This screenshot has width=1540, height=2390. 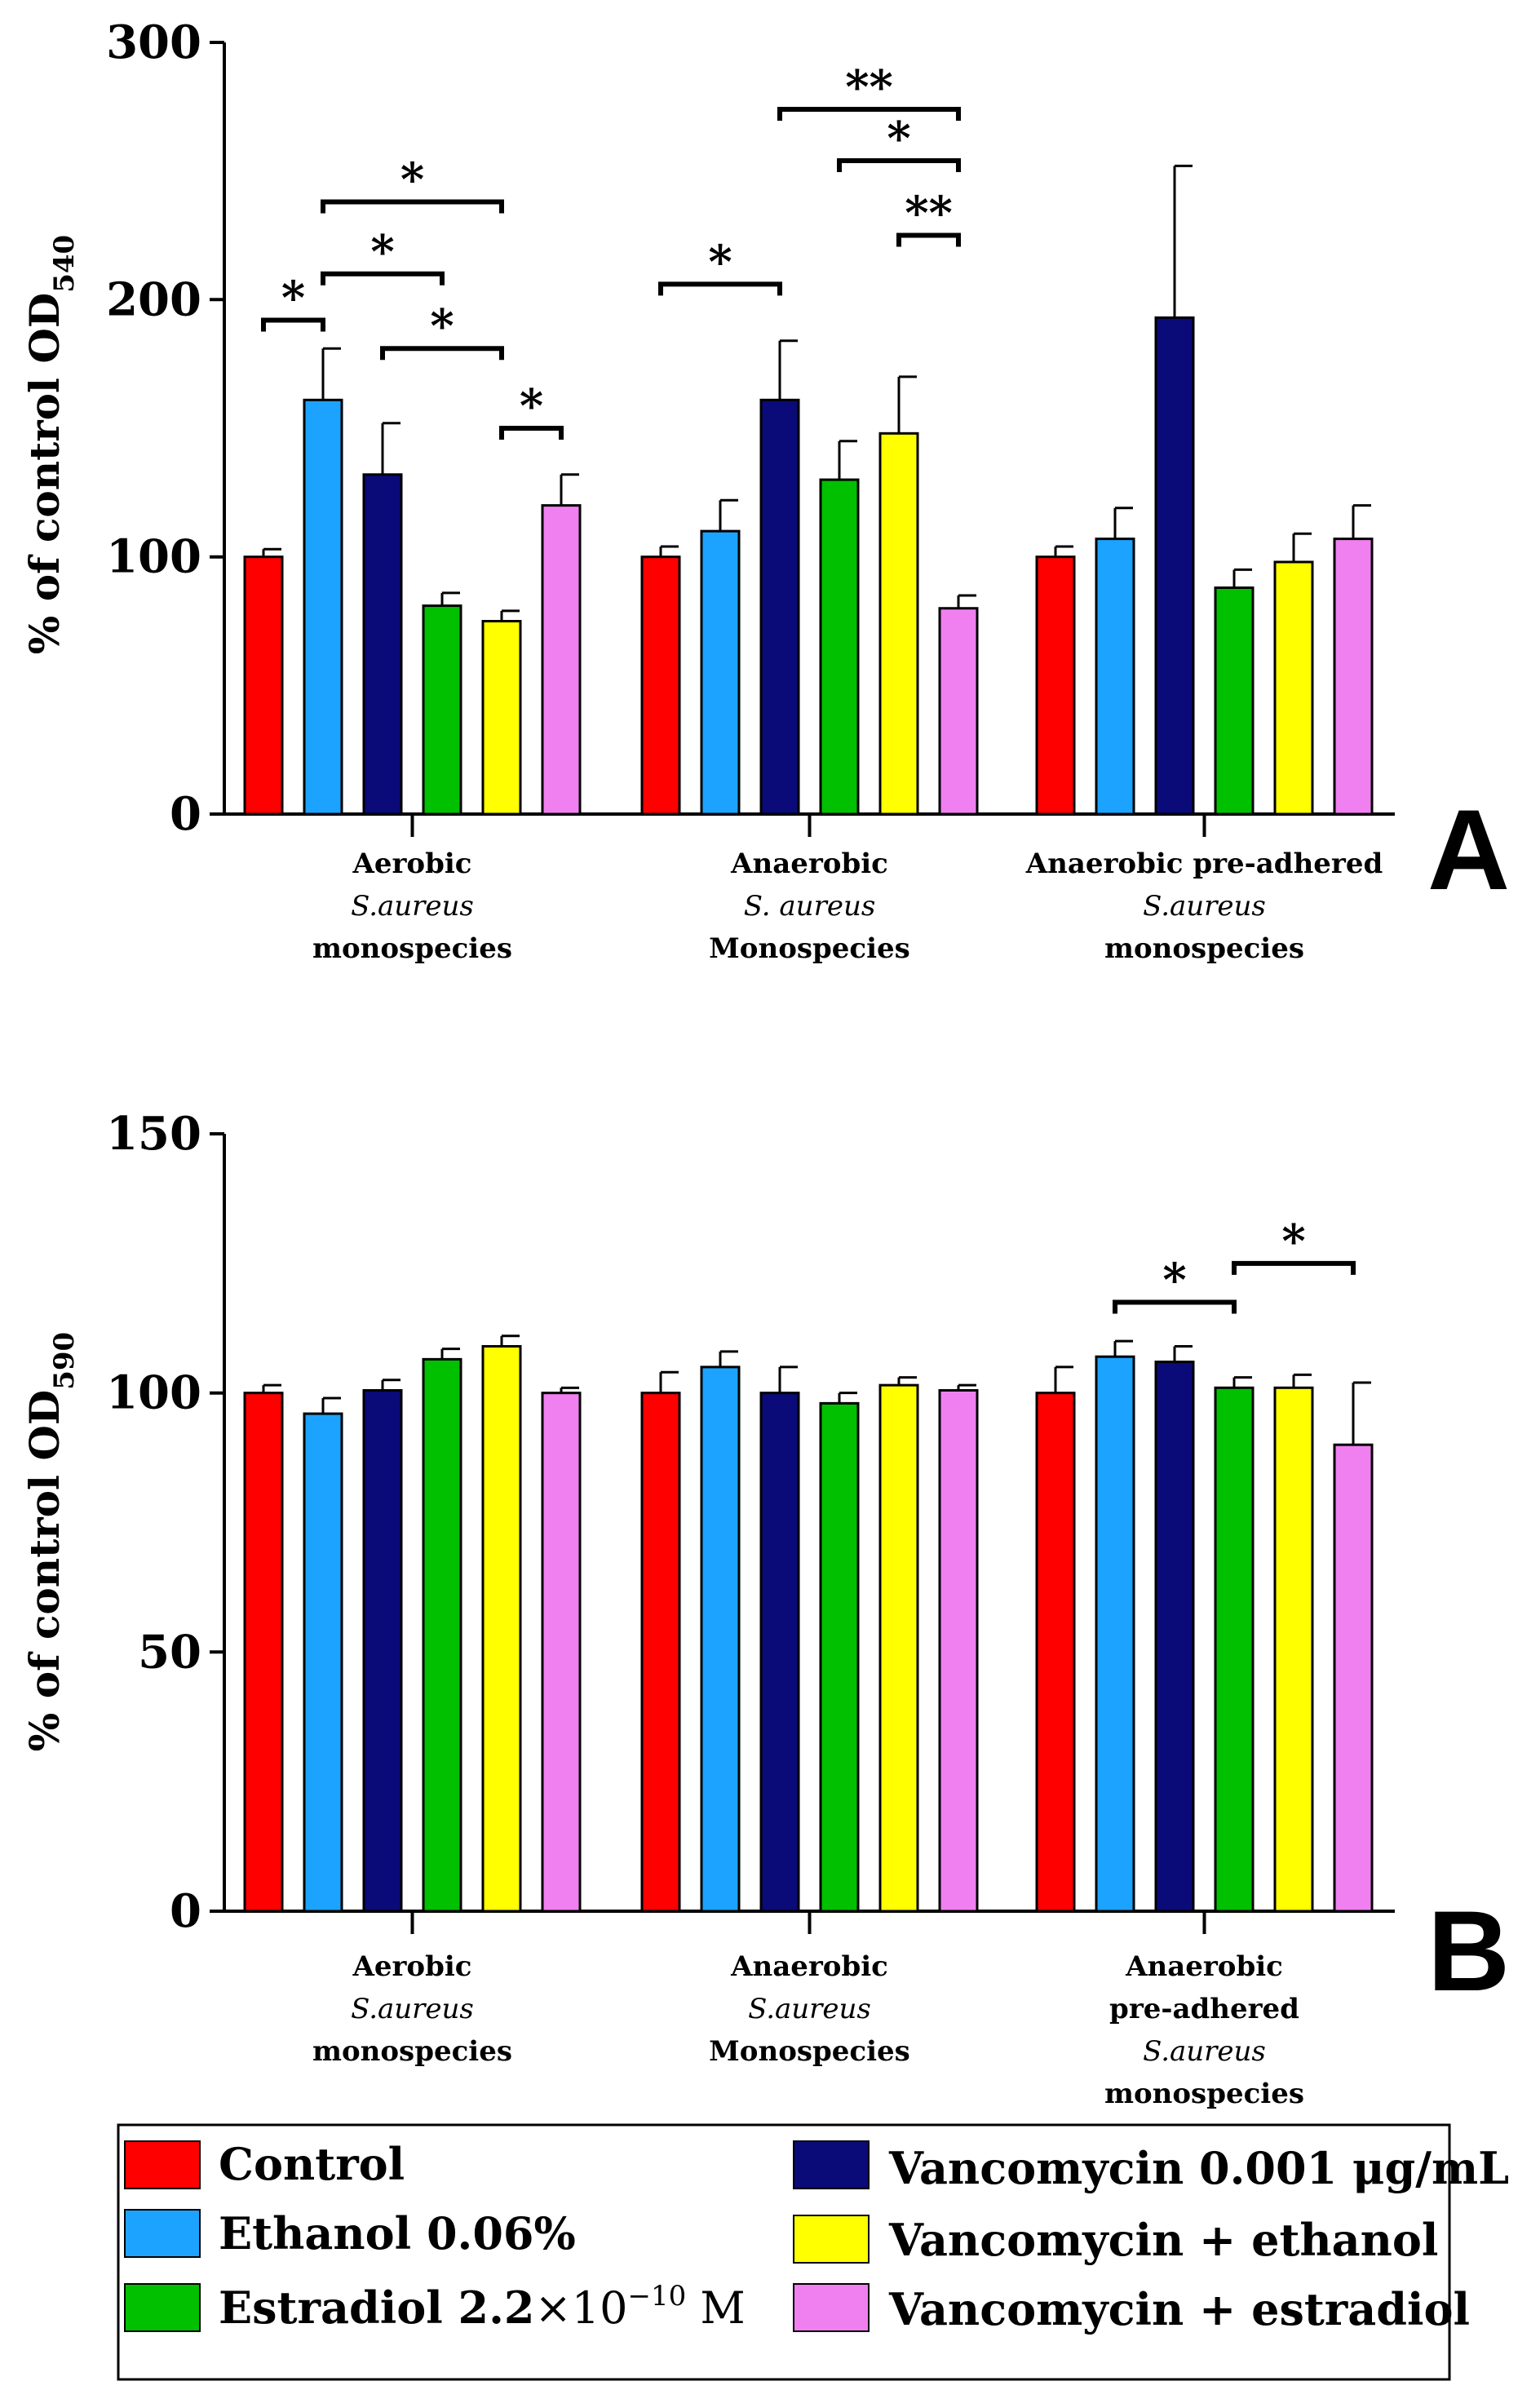 I want to click on legend-label-control: Control, so click(x=312, y=2164).